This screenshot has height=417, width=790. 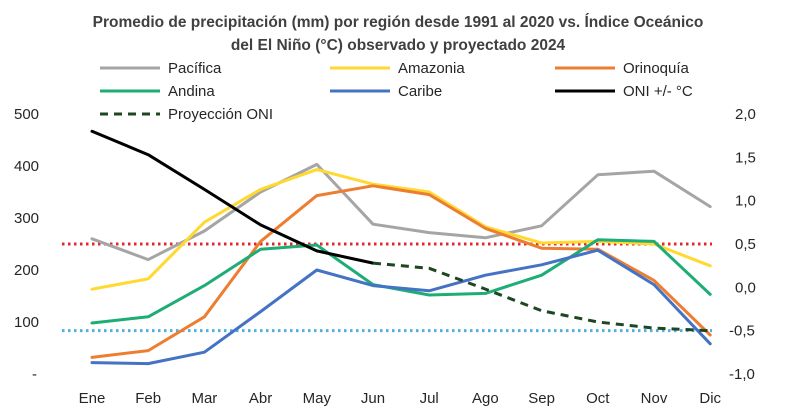 I want to click on x-axis-tick-label: Nov, so click(x=654, y=398).